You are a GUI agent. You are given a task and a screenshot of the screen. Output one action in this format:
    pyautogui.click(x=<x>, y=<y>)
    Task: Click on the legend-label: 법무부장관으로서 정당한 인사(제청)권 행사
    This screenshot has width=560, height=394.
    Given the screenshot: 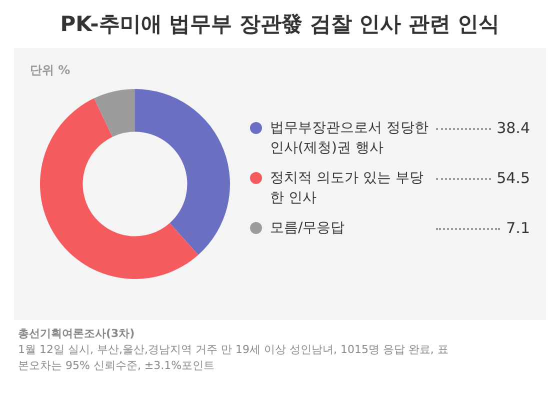 What is the action you would take?
    pyautogui.click(x=350, y=138)
    